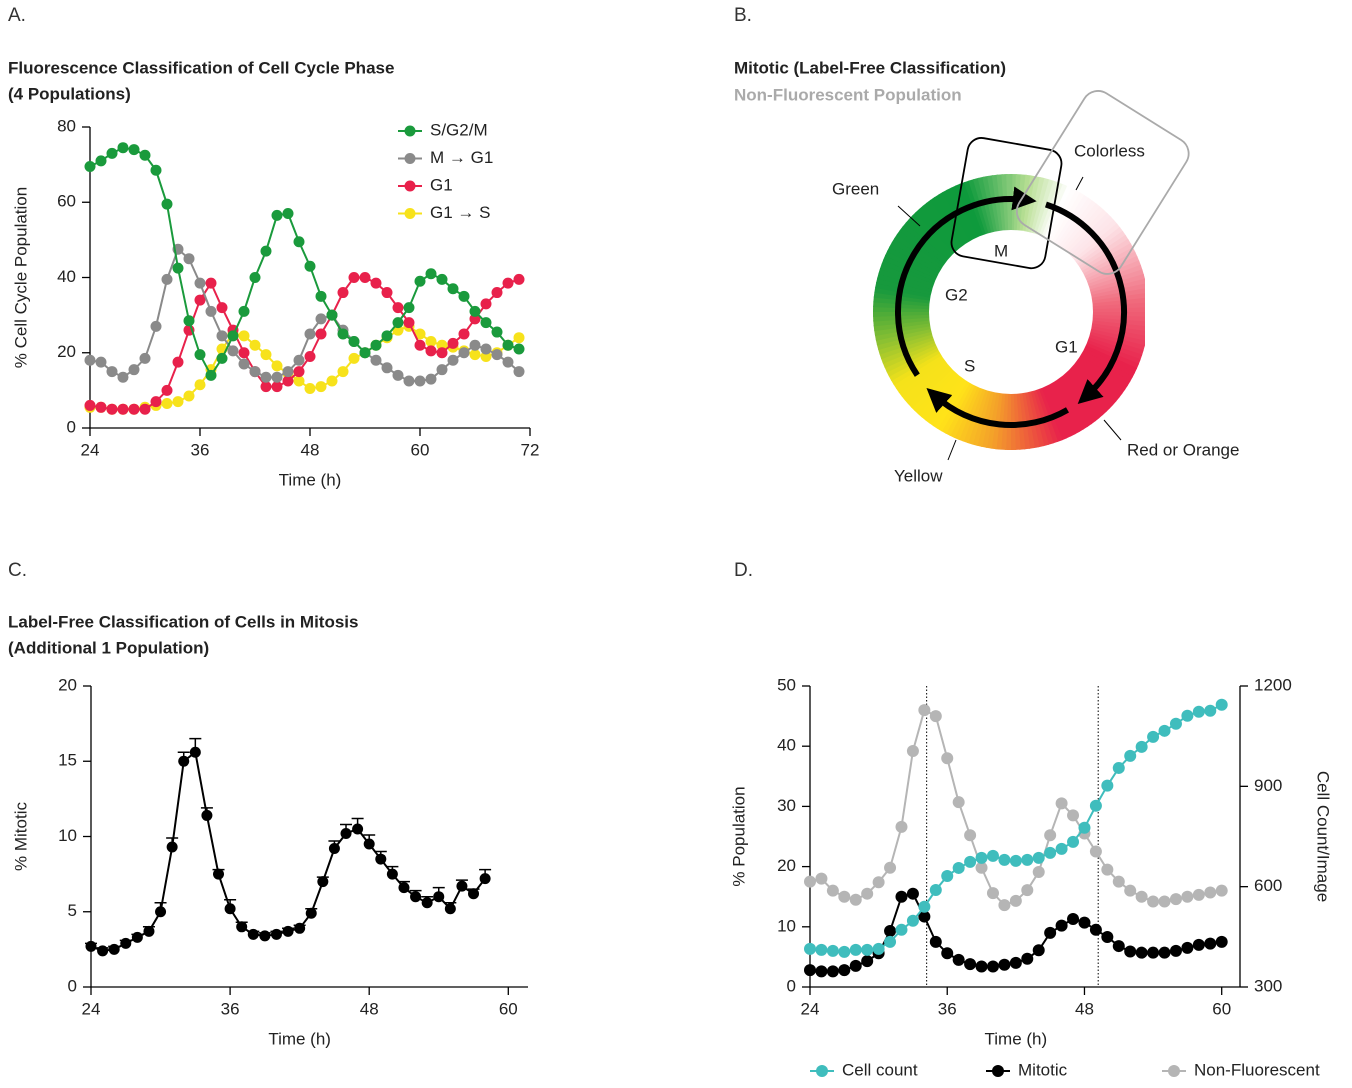  I want to click on y-axis-label: % Population, so click(738, 836).